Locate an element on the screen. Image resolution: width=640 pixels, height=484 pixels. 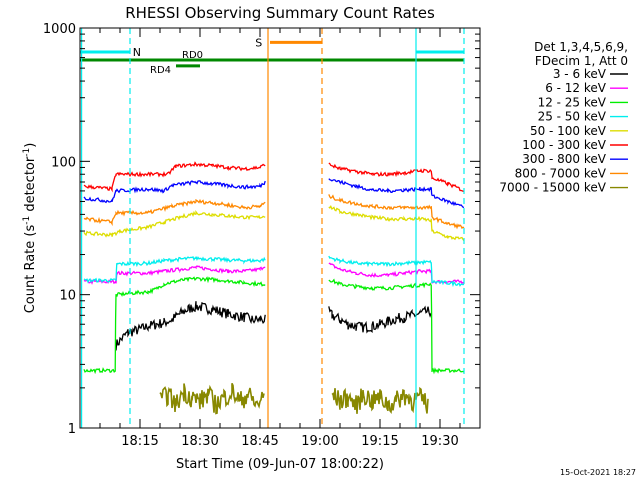
rd4-label: RD4 is located at coordinates (160, 70).